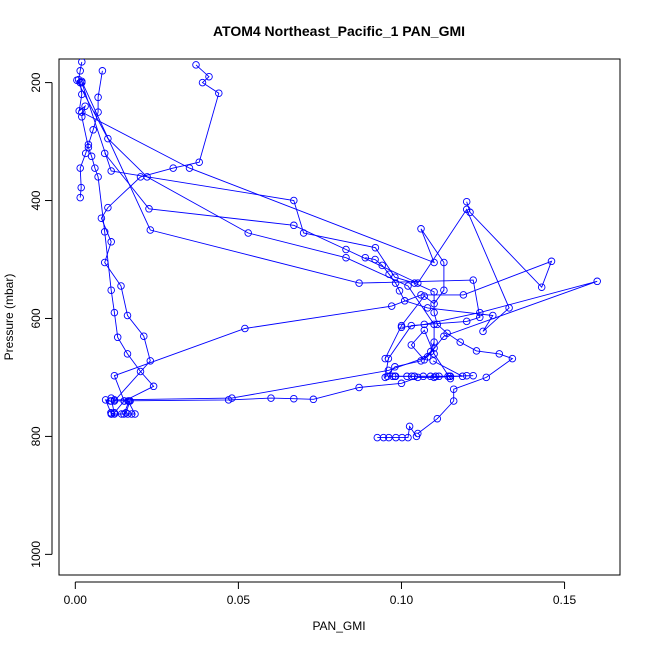  Describe the element at coordinates (36, 200) in the screenshot. I see `y-tick-label: 400` at that location.